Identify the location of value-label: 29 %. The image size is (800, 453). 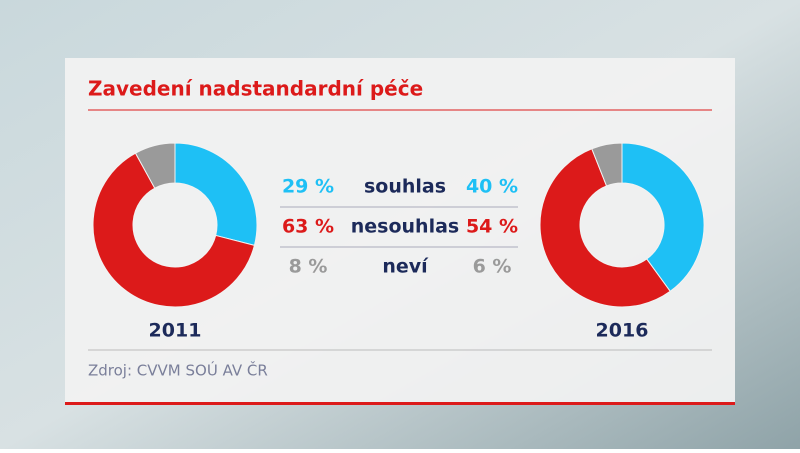
(308, 187).